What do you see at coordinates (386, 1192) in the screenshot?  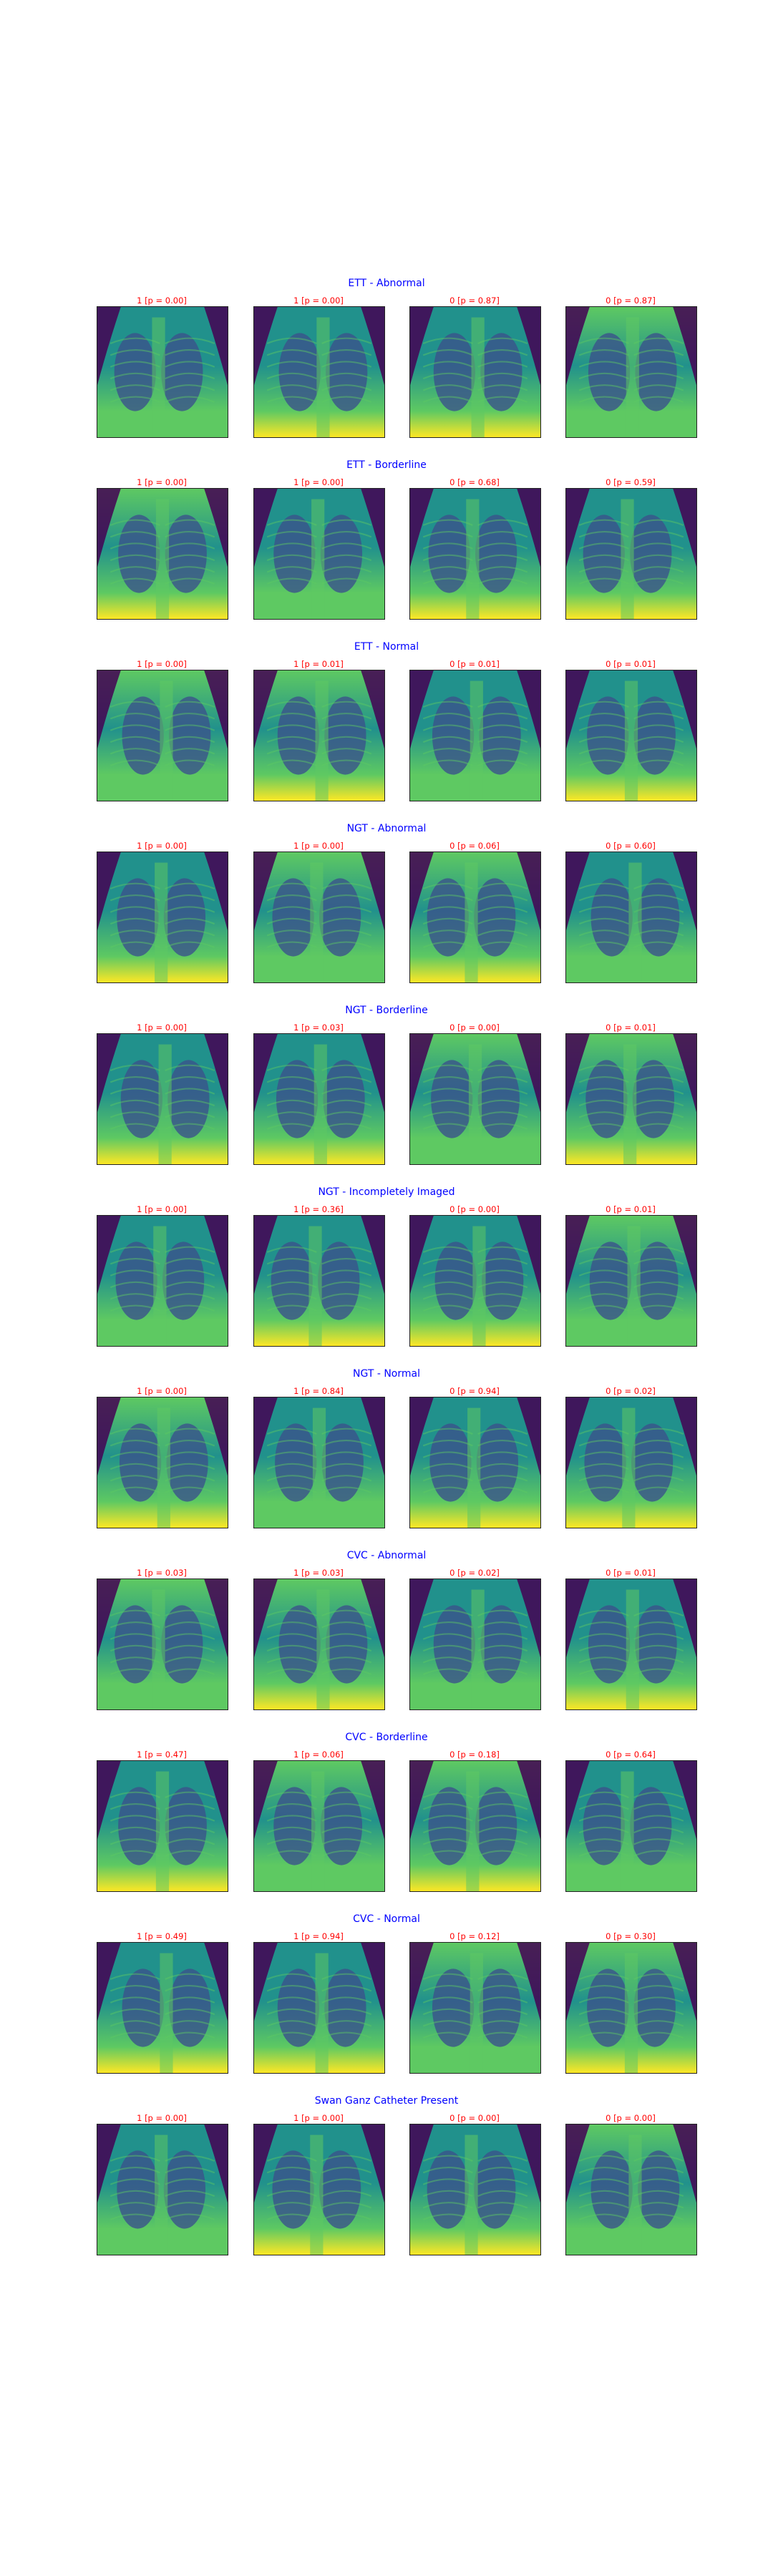 I see `row-title: NGT - Incompletely Imaged` at bounding box center [386, 1192].